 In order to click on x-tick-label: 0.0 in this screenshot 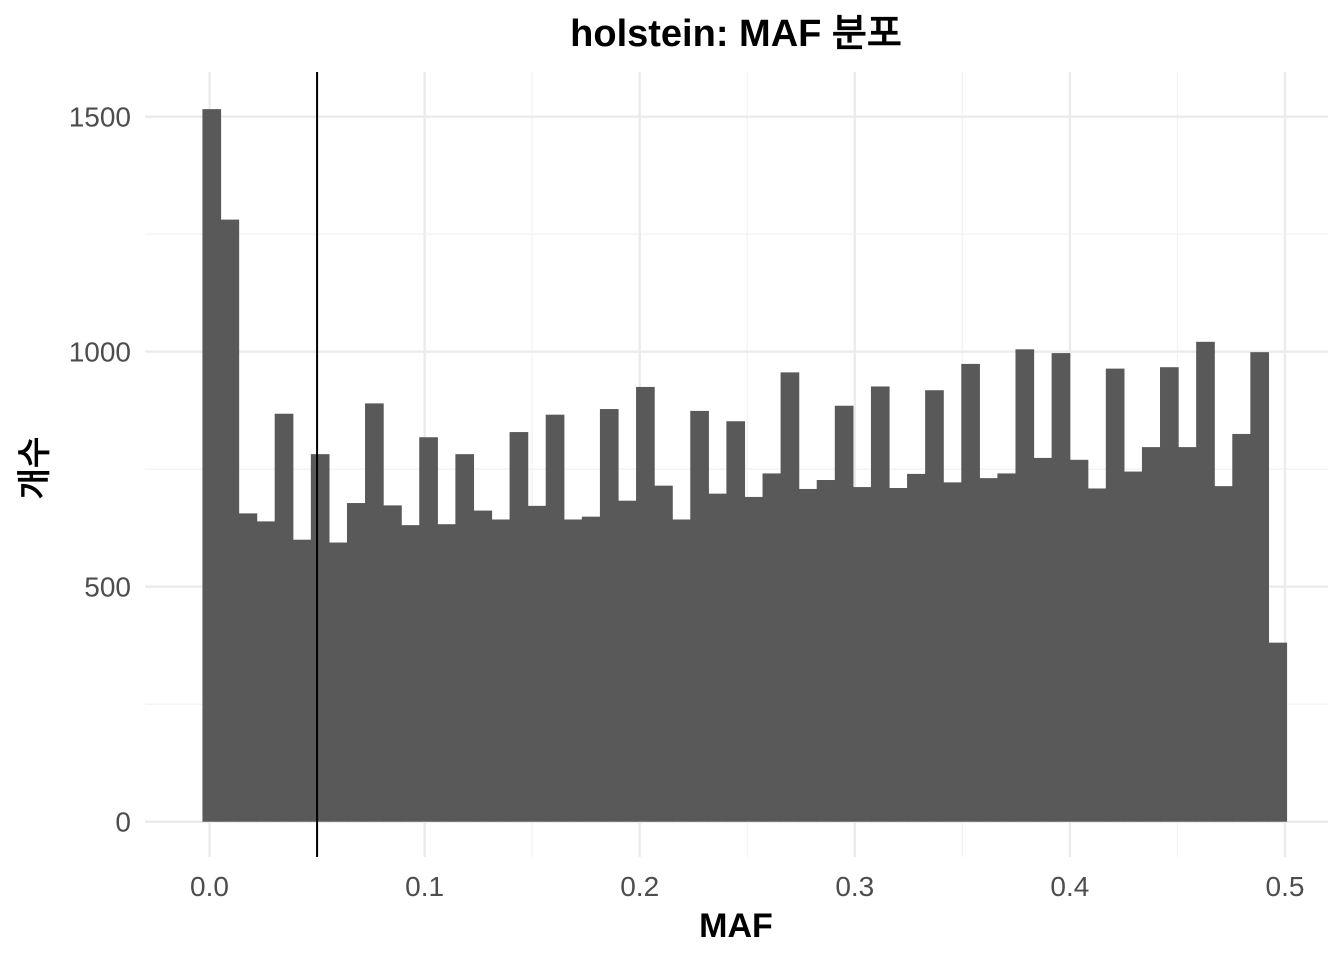, I will do `click(209, 886)`.